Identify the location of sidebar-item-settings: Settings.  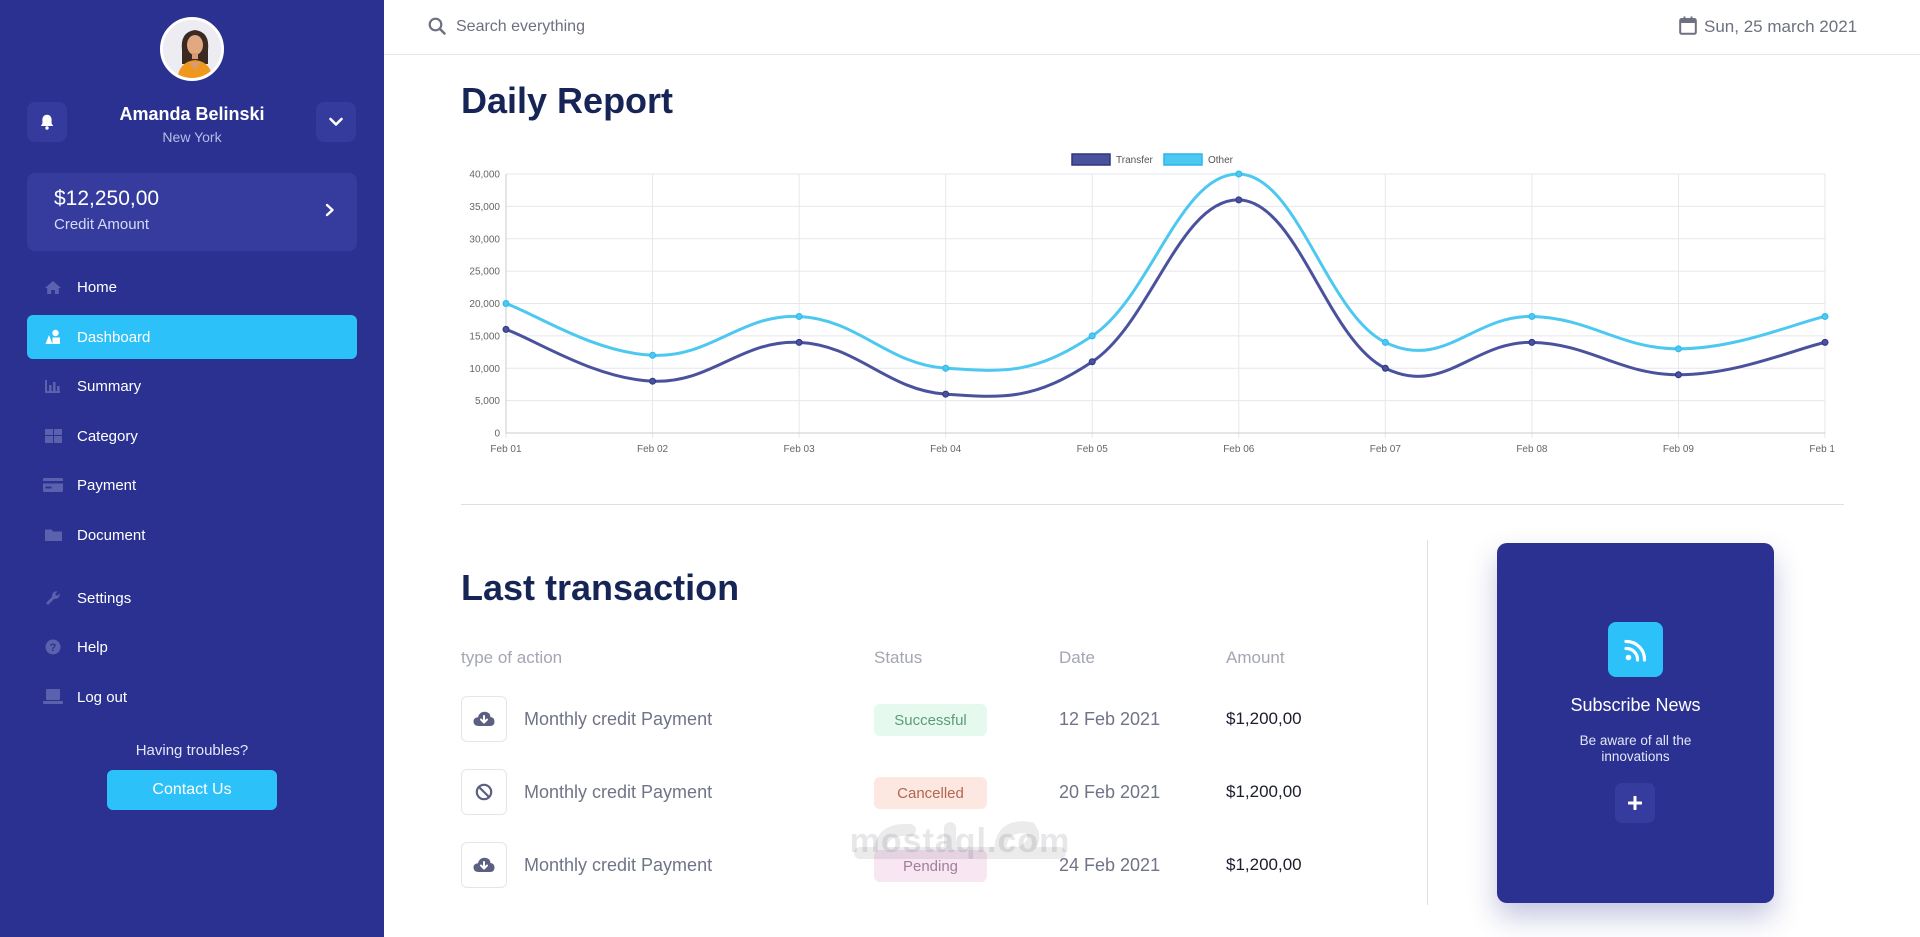
(192, 598).